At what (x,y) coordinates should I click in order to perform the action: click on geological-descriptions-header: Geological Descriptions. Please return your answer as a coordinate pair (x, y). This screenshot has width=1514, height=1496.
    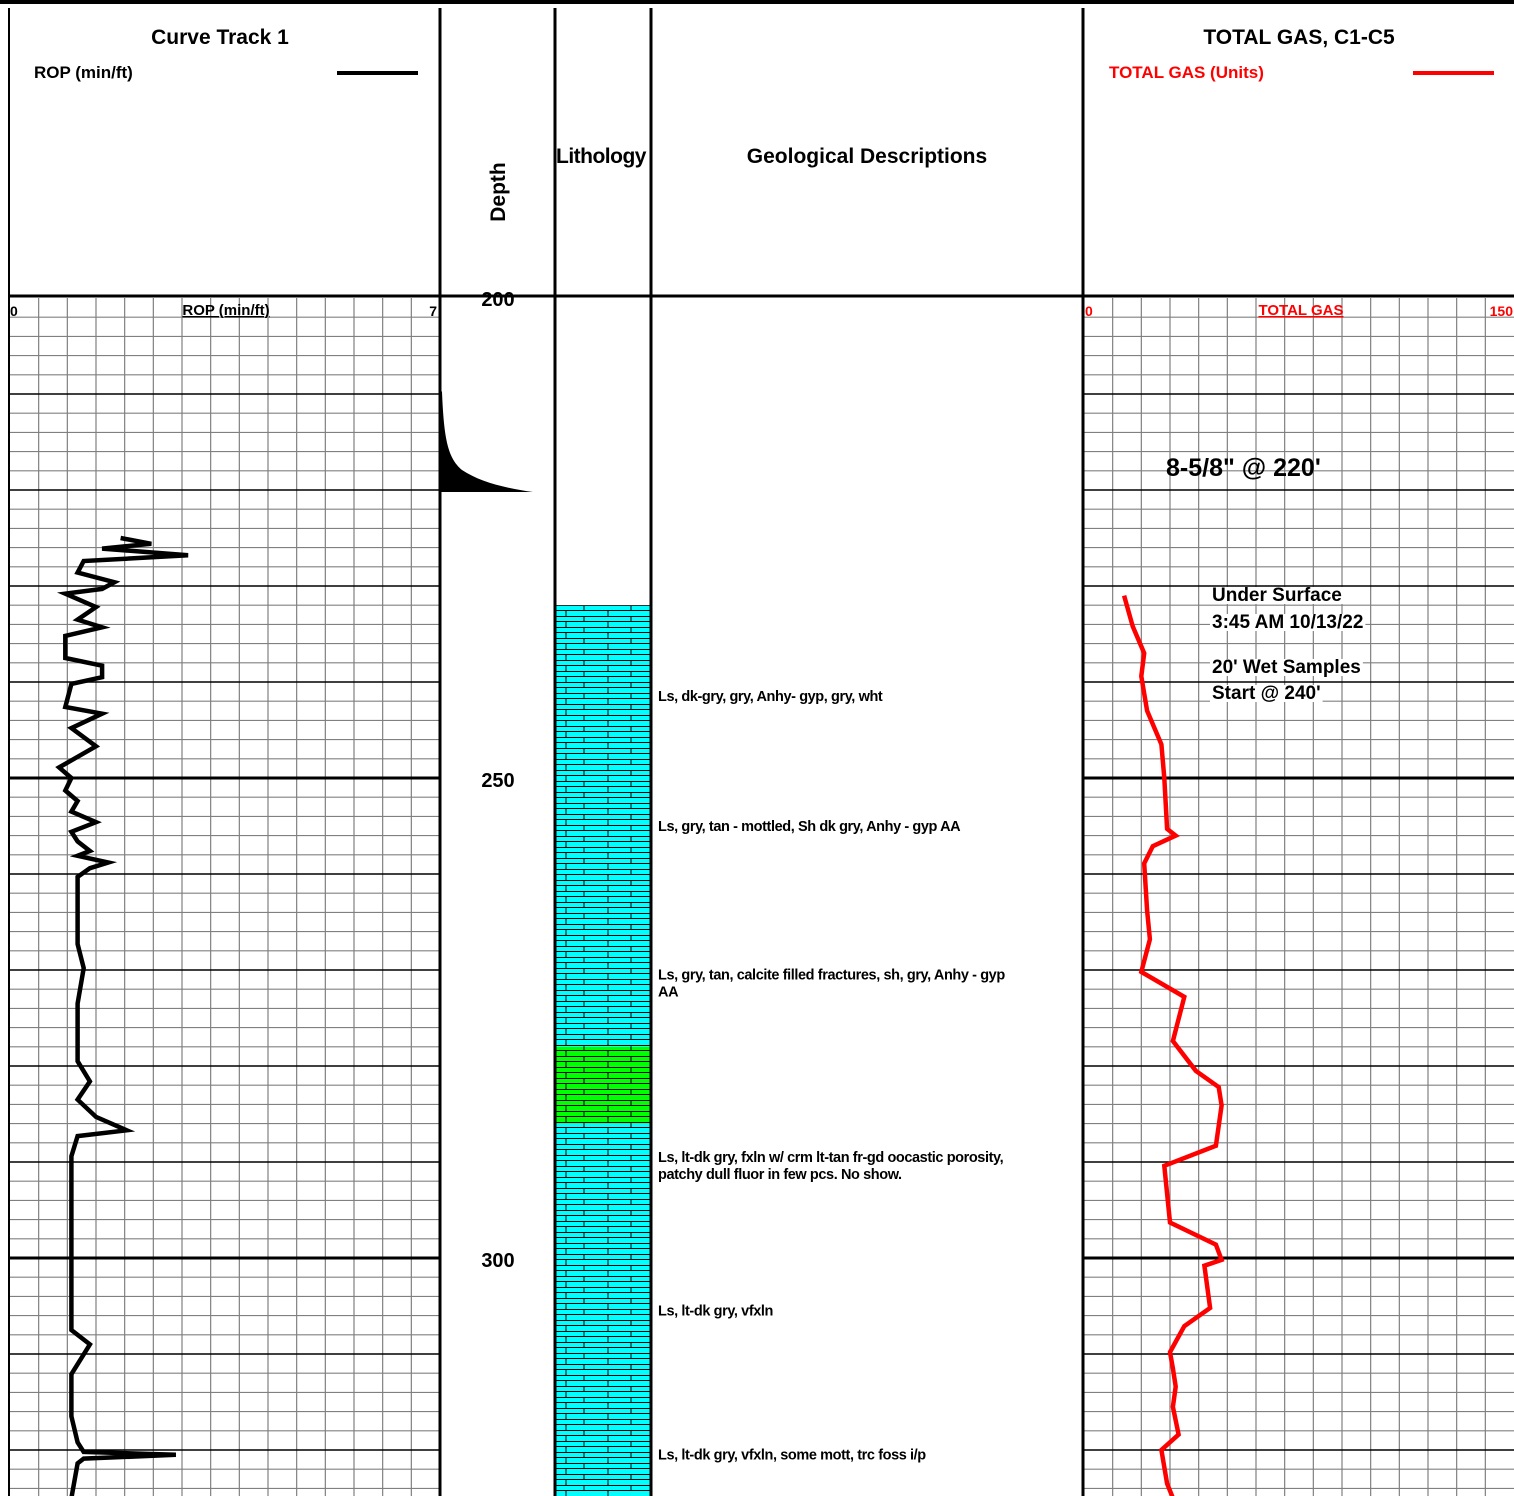
    Looking at the image, I should click on (867, 156).